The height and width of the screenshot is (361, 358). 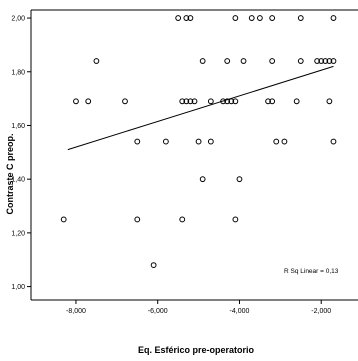 I want to click on y-tick-label: 1,80, so click(x=18, y=72).